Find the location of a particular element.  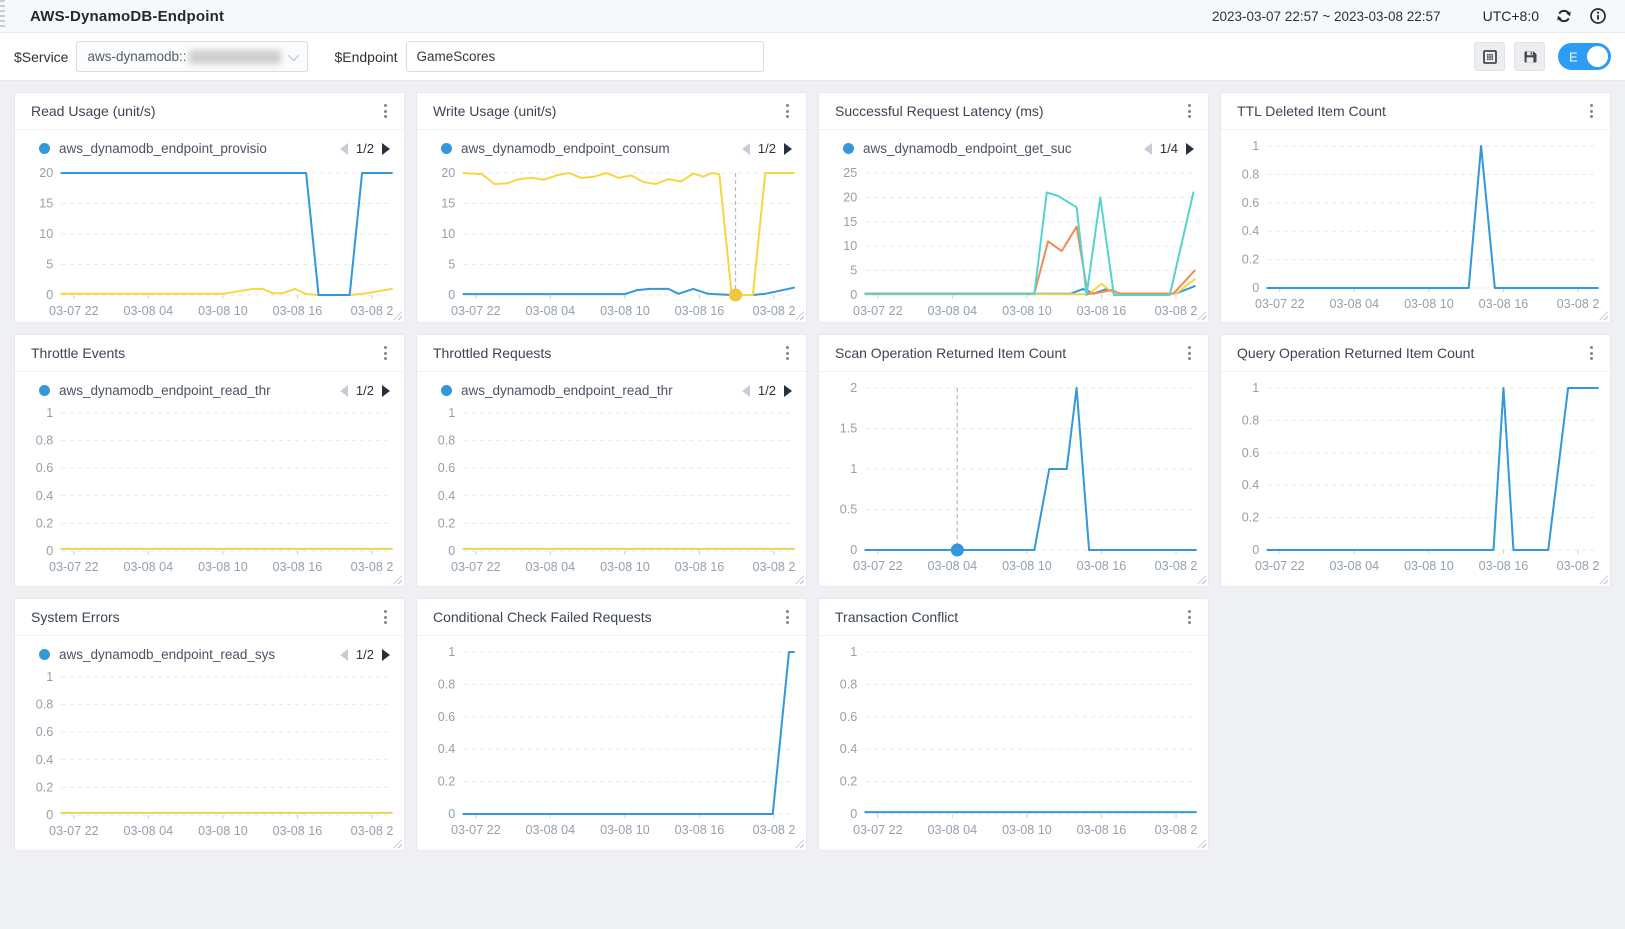

service-select: aws-dynamodb:: is located at coordinates (192, 56).